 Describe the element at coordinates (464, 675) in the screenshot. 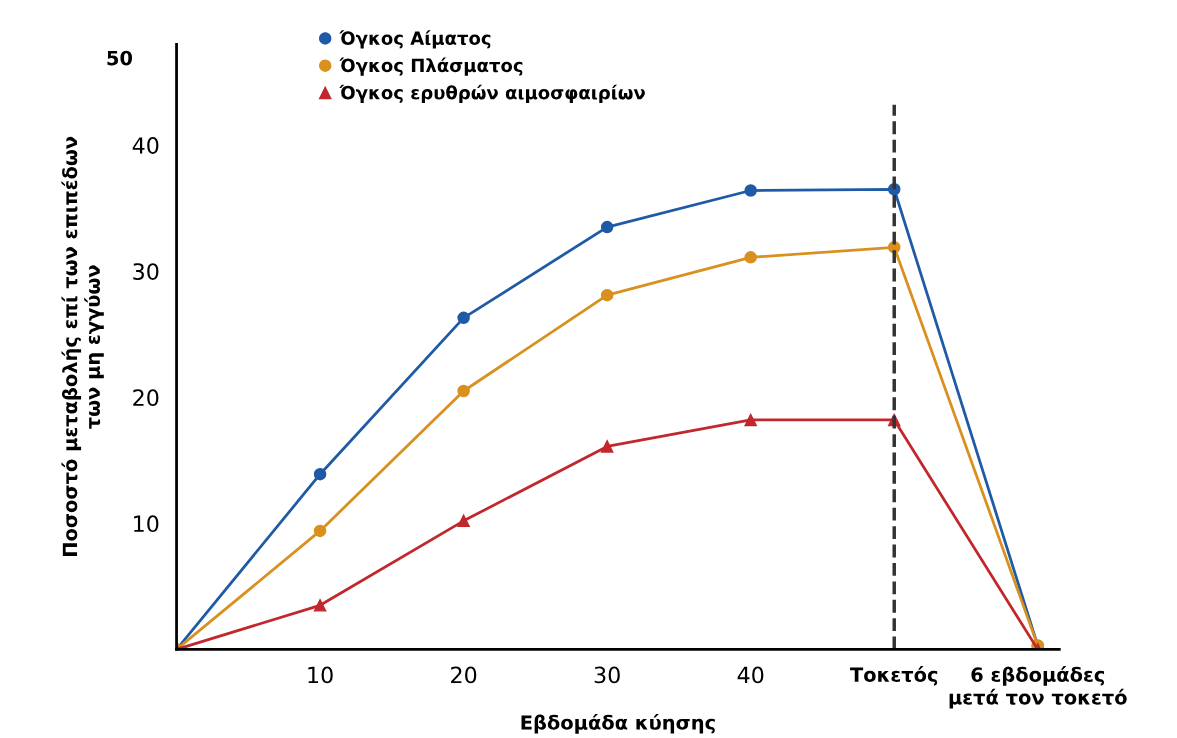

I see `x-tick-label: 20` at that location.